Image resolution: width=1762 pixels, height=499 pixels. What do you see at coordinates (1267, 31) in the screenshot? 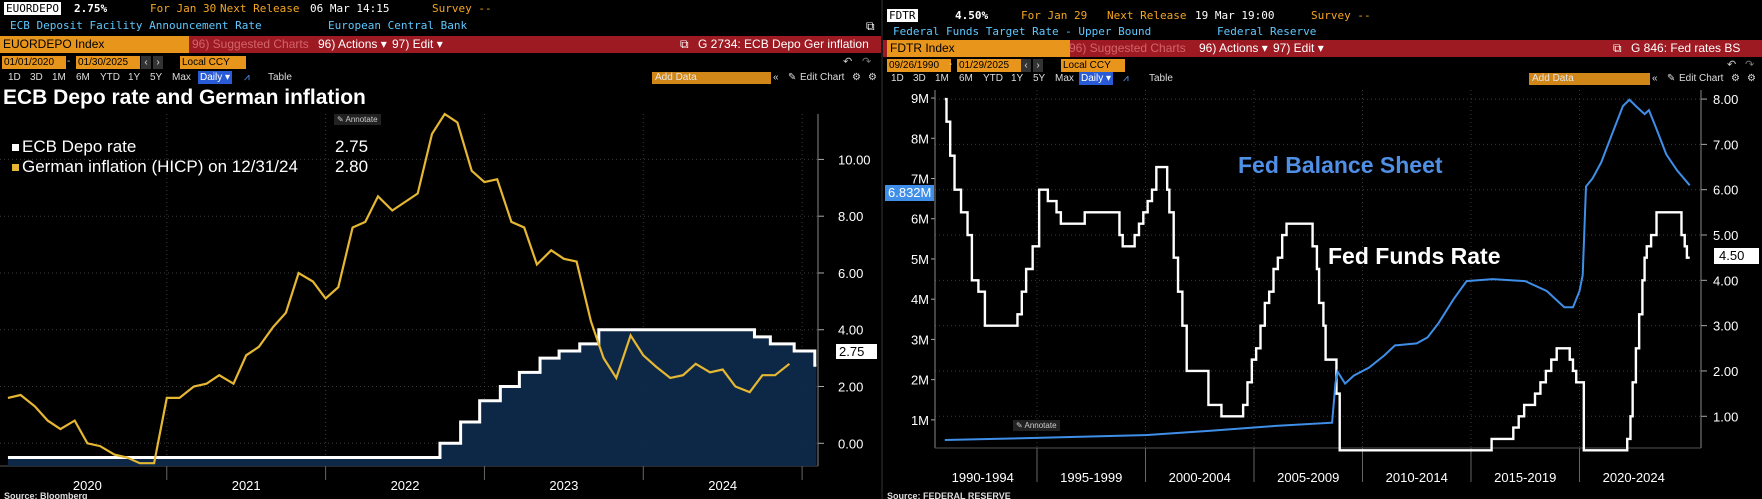
I see `source-organization: Federal Reserve` at bounding box center [1267, 31].